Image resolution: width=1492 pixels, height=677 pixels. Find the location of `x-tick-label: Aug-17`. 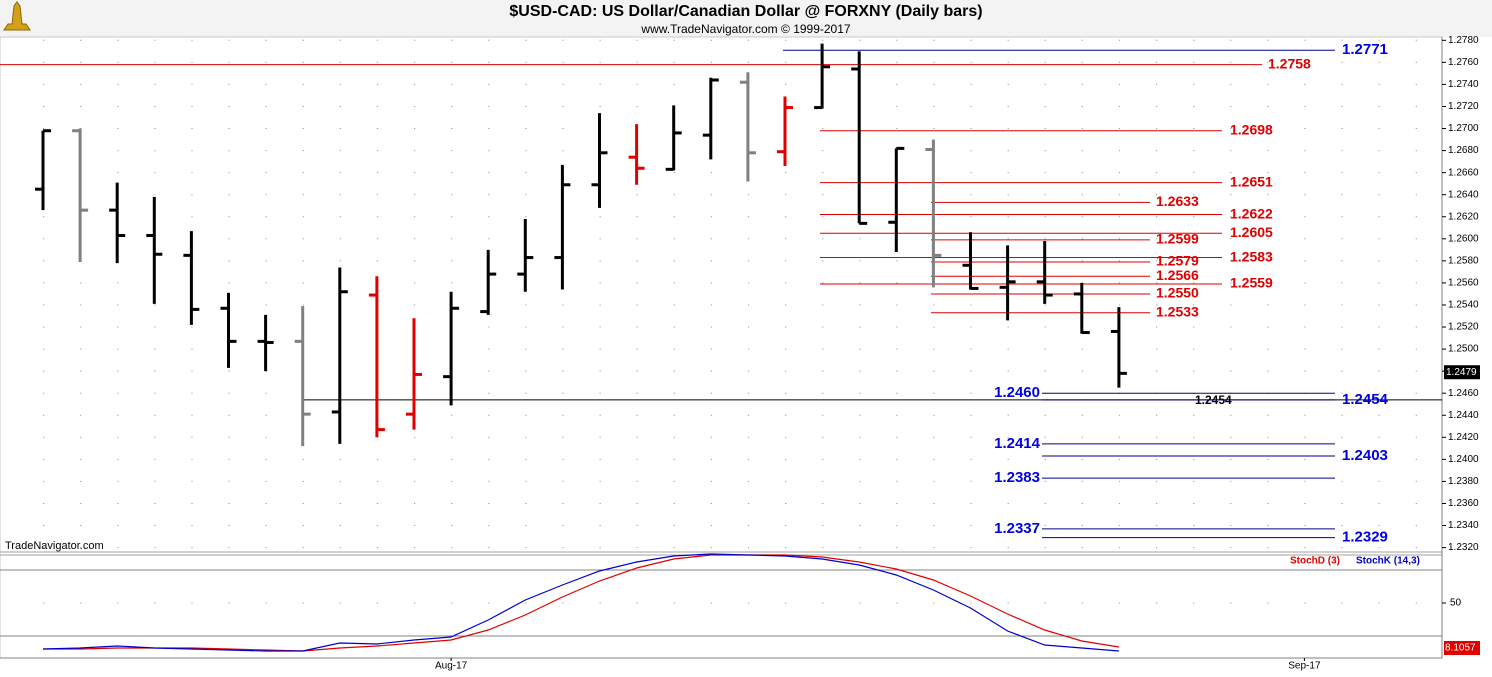

x-tick-label: Aug-17 is located at coordinates (451, 666).